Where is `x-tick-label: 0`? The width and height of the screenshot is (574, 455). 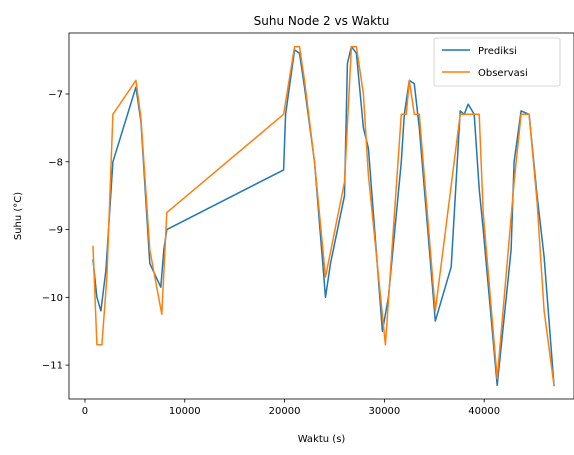 x-tick-label: 0 is located at coordinates (85, 411).